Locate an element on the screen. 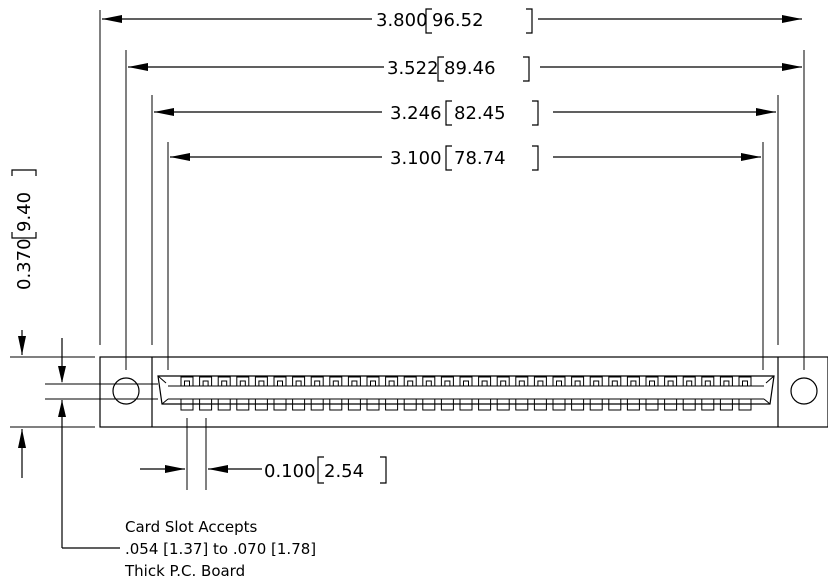 This screenshot has height=588, width=828. mounting-hole-right is located at coordinates (804, 391).